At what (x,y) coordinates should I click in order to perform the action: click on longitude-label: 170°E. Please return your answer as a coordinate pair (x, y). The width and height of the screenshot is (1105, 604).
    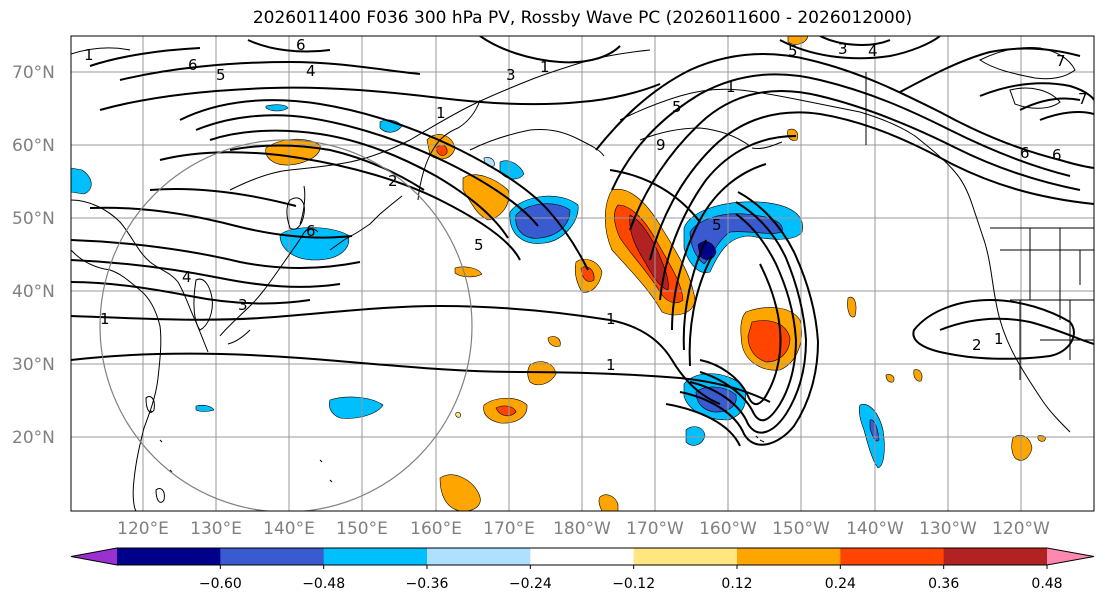
    Looking at the image, I should click on (509, 529).